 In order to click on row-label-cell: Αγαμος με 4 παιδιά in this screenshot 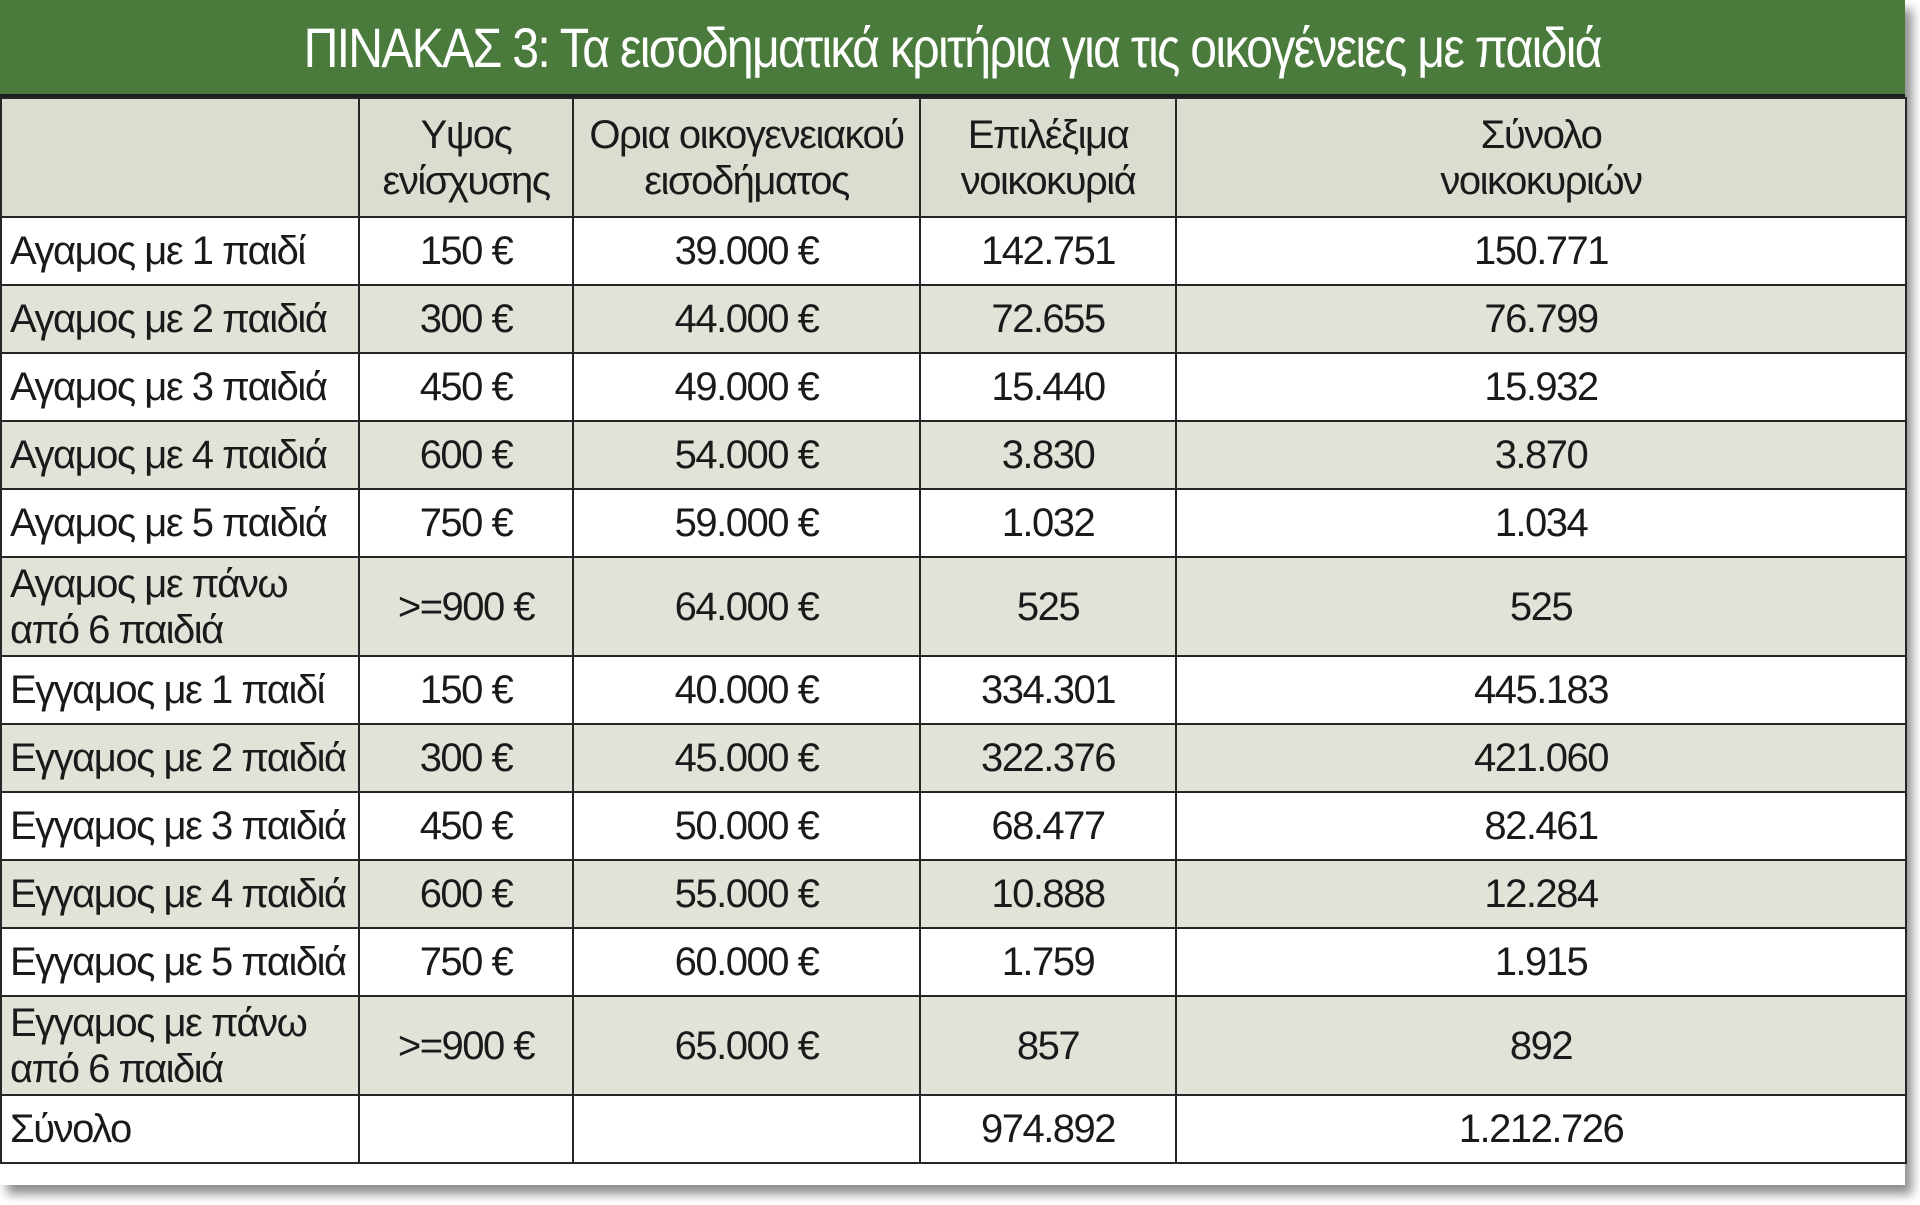, I will do `click(180, 455)`.